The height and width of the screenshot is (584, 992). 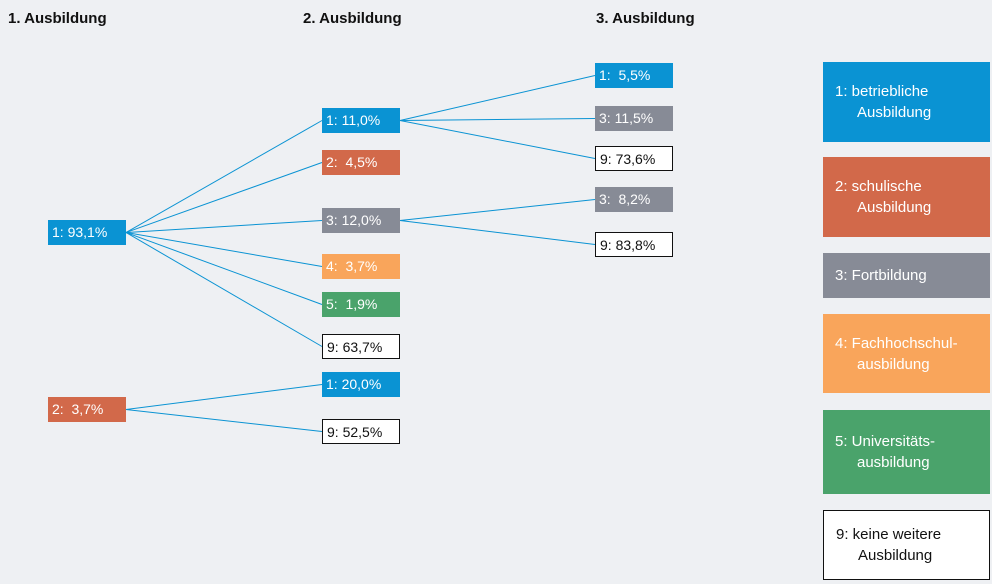 What do you see at coordinates (906, 452) in the screenshot?
I see `legend-item: 5: Universitäts-ausbildung` at bounding box center [906, 452].